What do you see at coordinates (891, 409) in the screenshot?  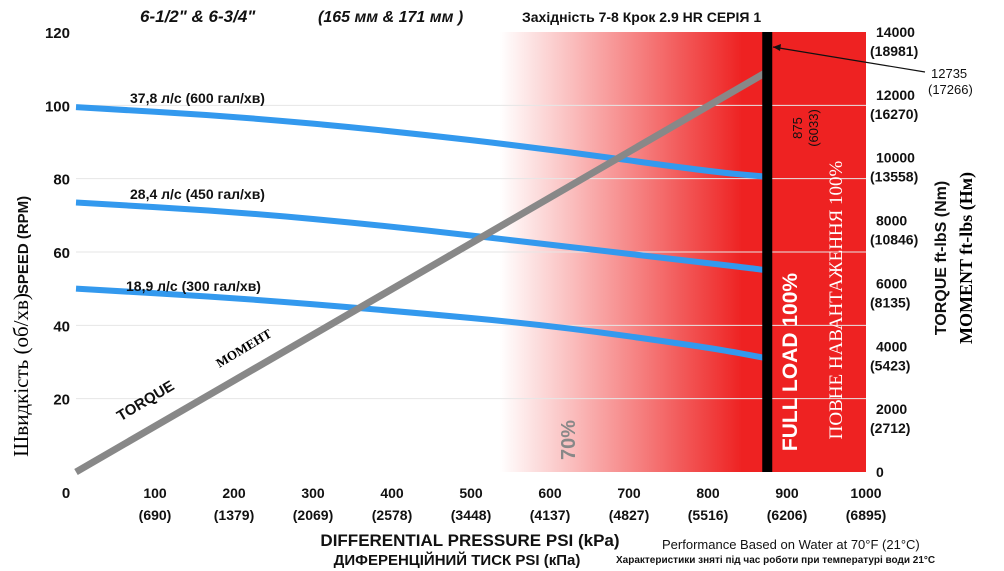 I see `y-right-tick-label: 2000` at bounding box center [891, 409].